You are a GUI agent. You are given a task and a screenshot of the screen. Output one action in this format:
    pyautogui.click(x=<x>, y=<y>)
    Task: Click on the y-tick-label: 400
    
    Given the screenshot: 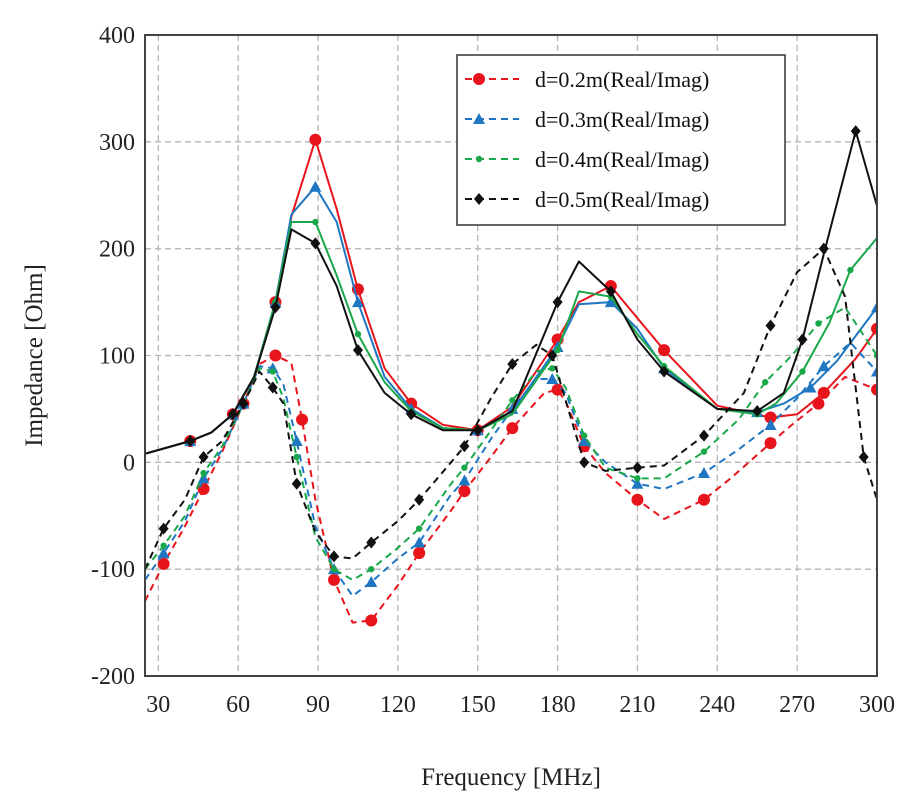 What is the action you would take?
    pyautogui.click(x=117, y=36)
    